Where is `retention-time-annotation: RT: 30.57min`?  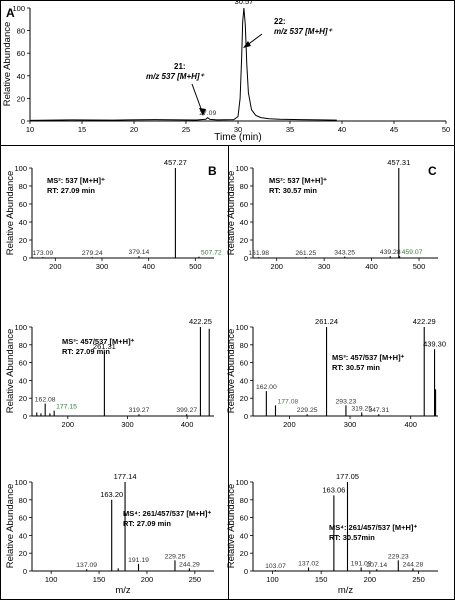
retention-time-annotation: RT: 30.57min is located at coordinates (352, 537).